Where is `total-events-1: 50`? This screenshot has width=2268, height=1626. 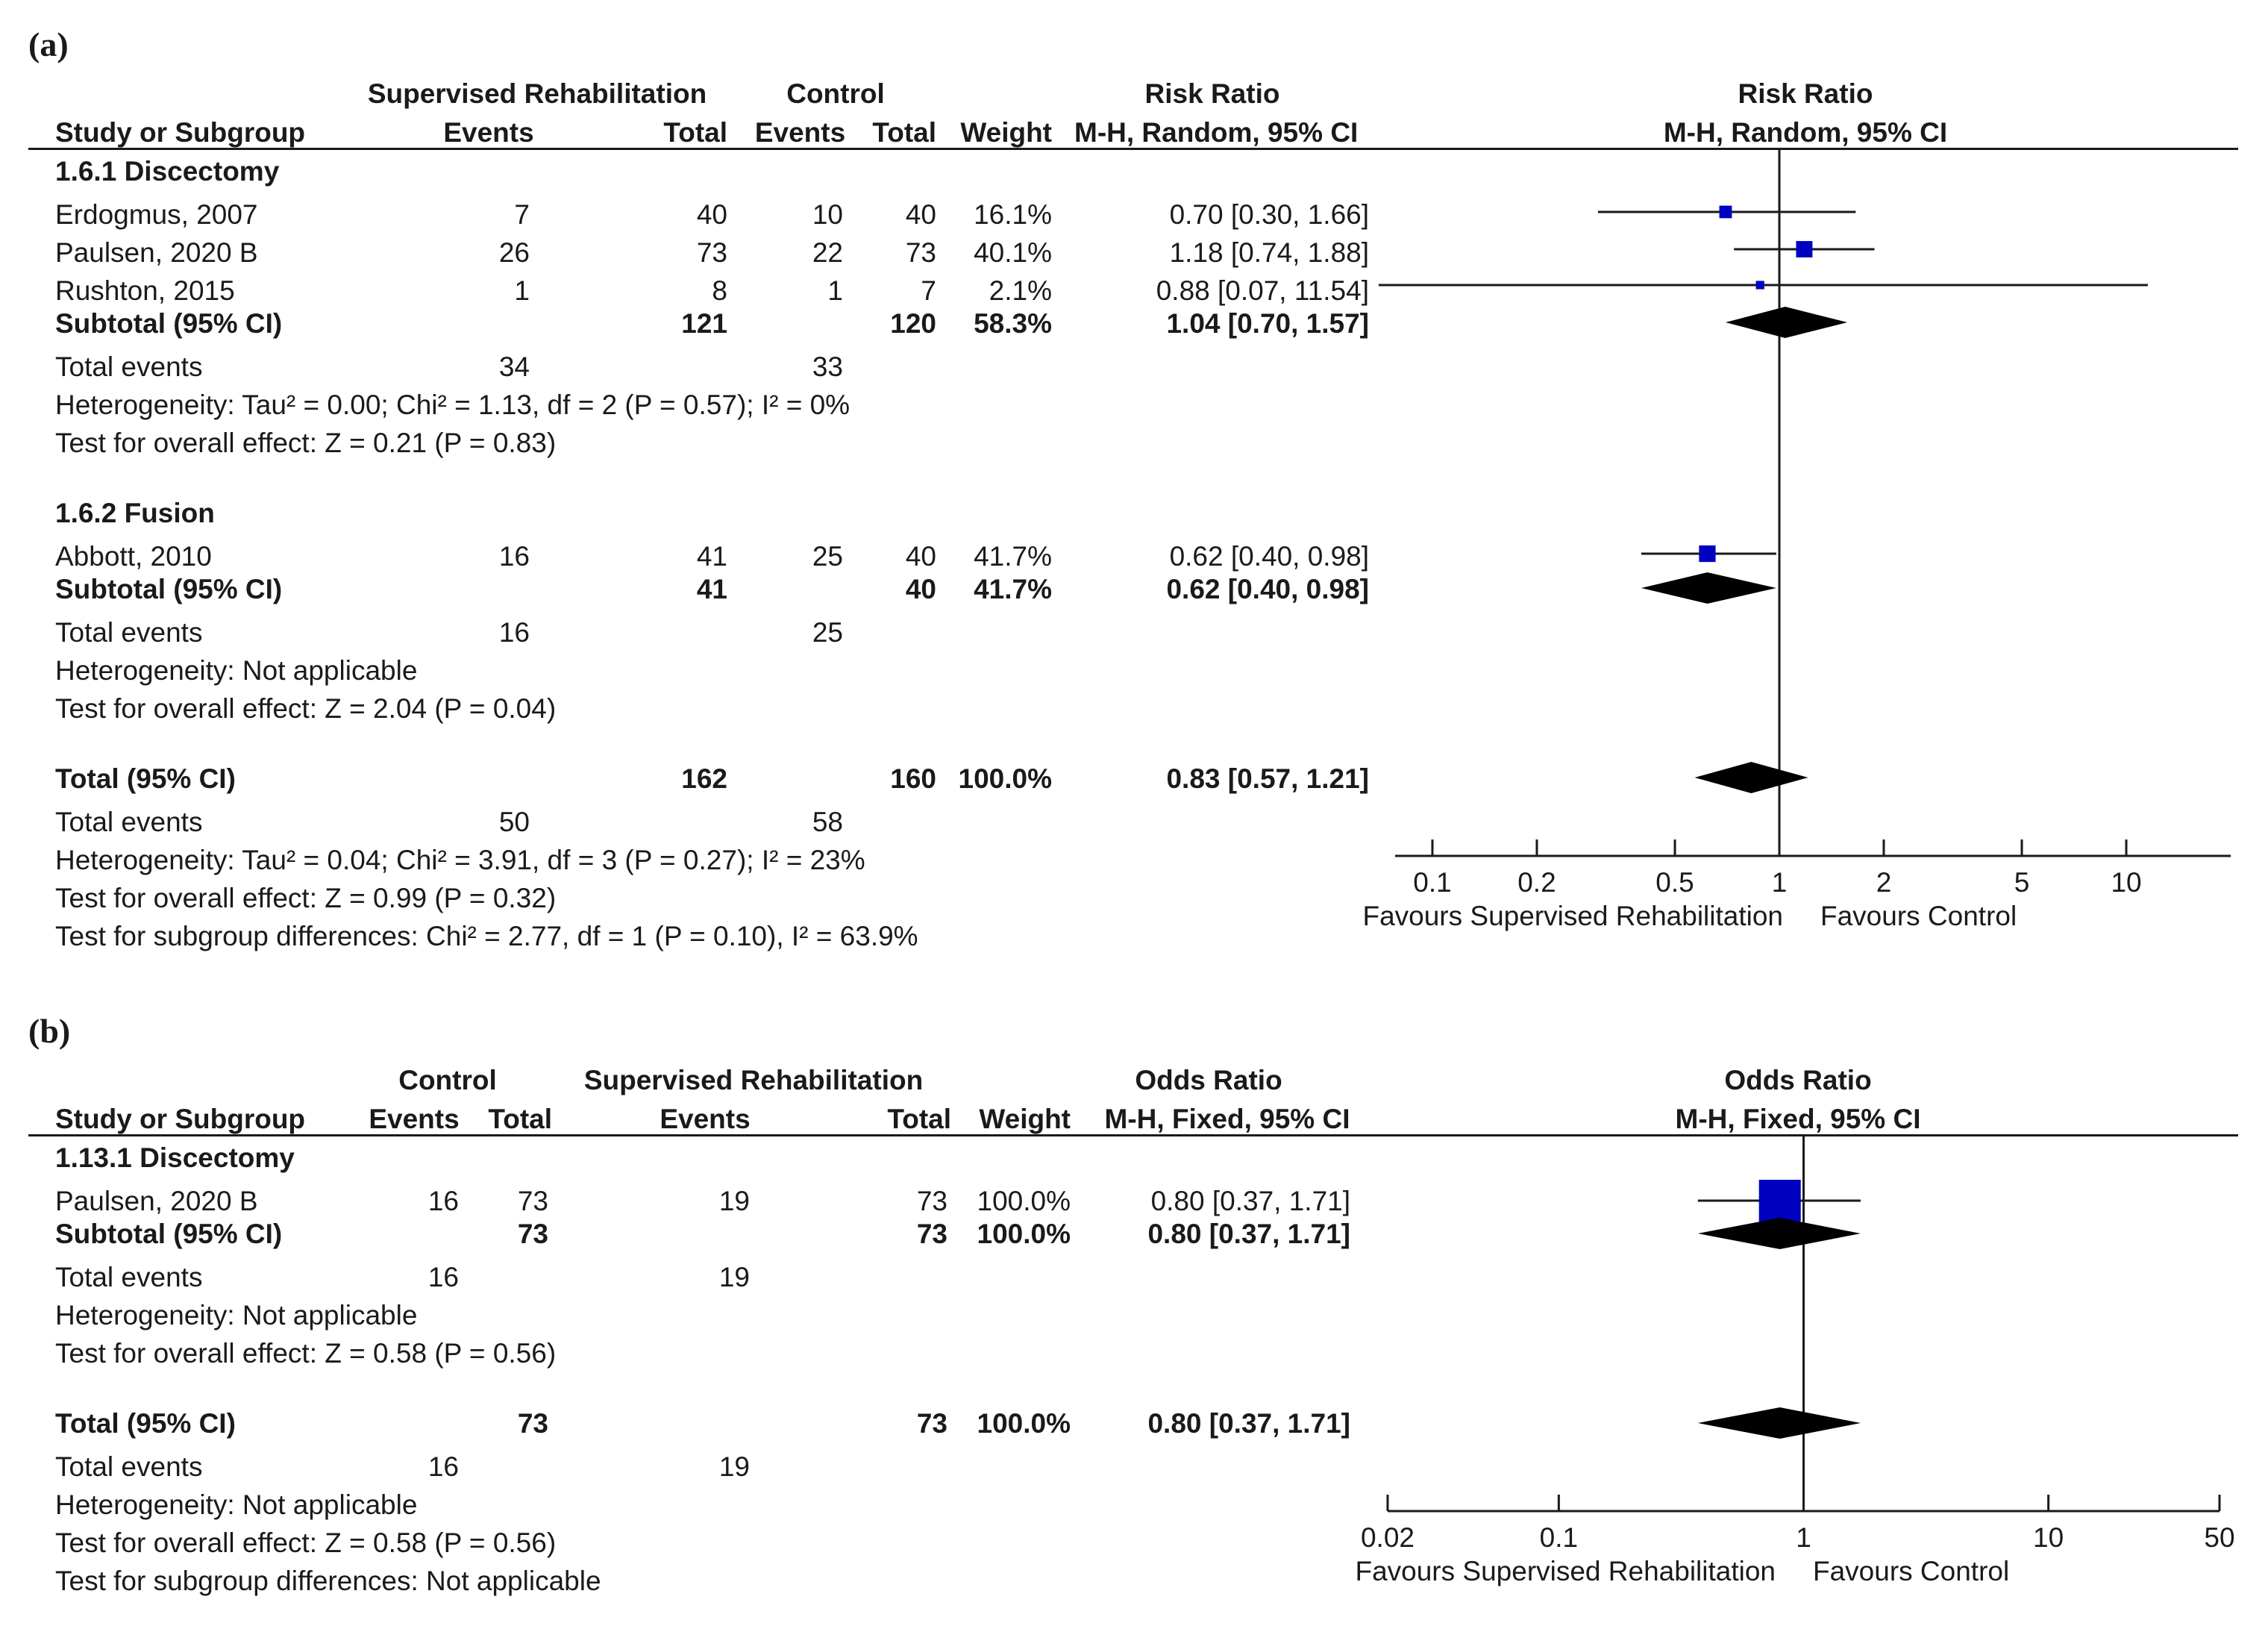 total-events-1: 50 is located at coordinates (514, 822).